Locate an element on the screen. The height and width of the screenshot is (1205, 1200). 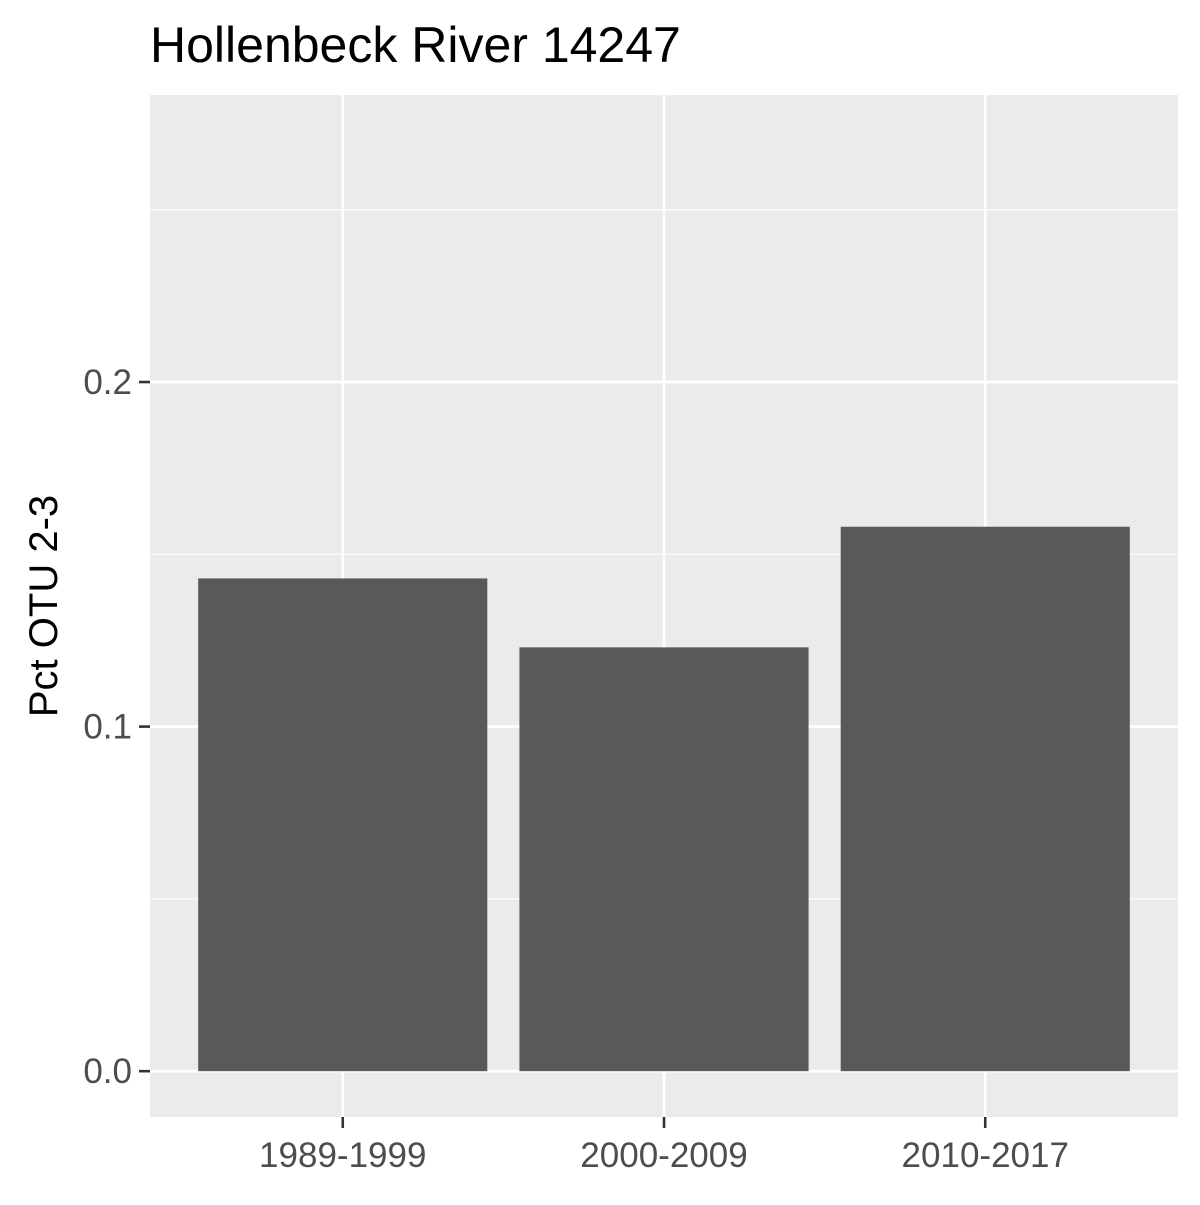
y-tick-label: 0.1 is located at coordinates (107, 727).